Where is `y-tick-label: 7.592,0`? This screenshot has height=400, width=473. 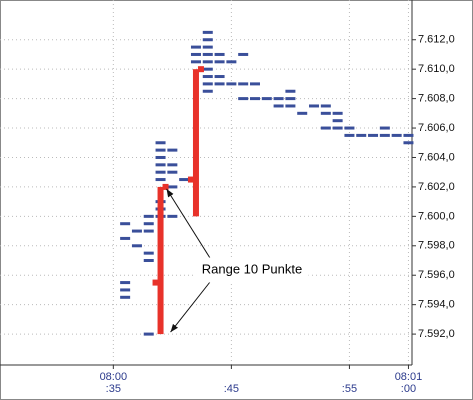
y-tick-label: 7.592,0 is located at coordinates (436, 334).